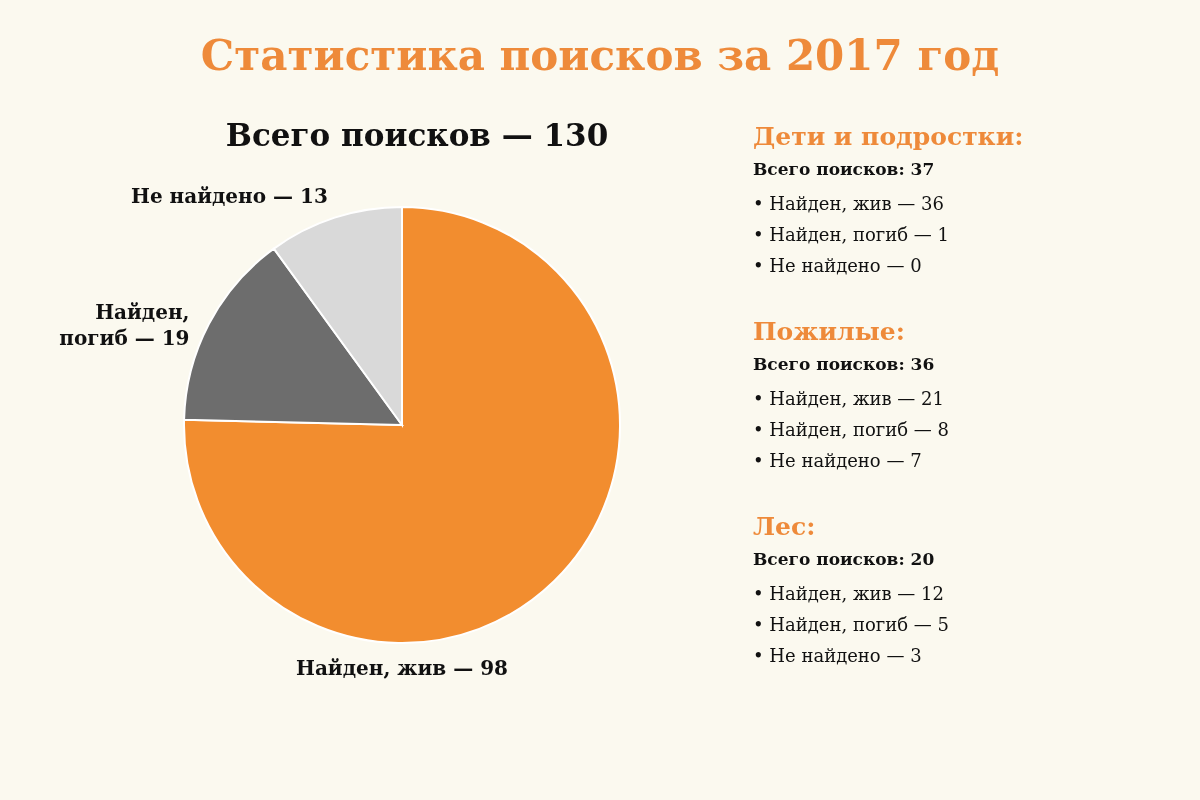  What do you see at coordinates (600, 55) in the screenshot?
I see `chart-title: Статистика поисков за 2017 год` at bounding box center [600, 55].